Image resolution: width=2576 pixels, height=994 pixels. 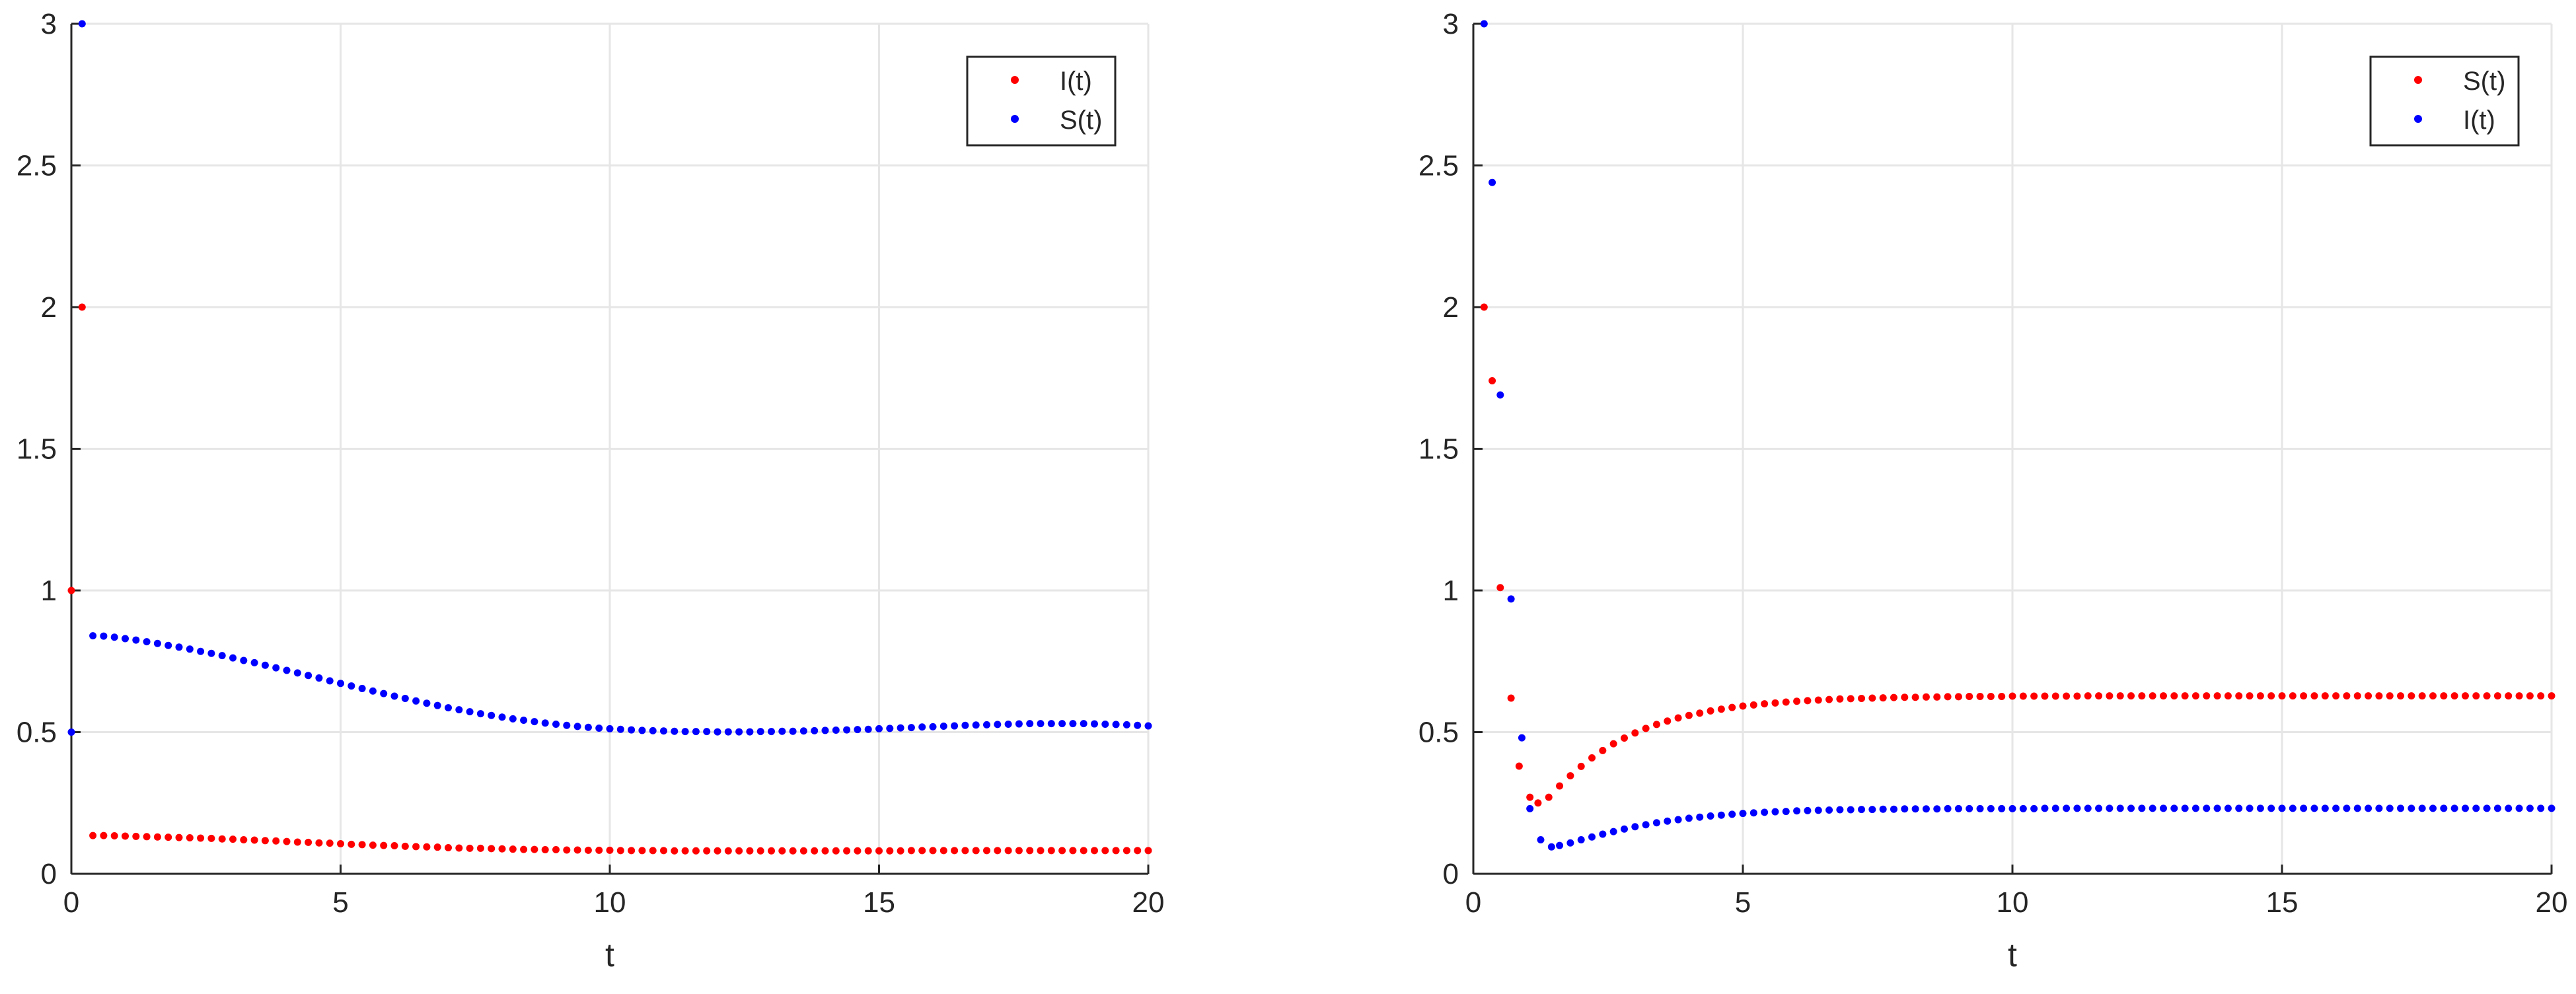 What do you see at coordinates (609, 956) in the screenshot?
I see `x-axis-label: t` at bounding box center [609, 956].